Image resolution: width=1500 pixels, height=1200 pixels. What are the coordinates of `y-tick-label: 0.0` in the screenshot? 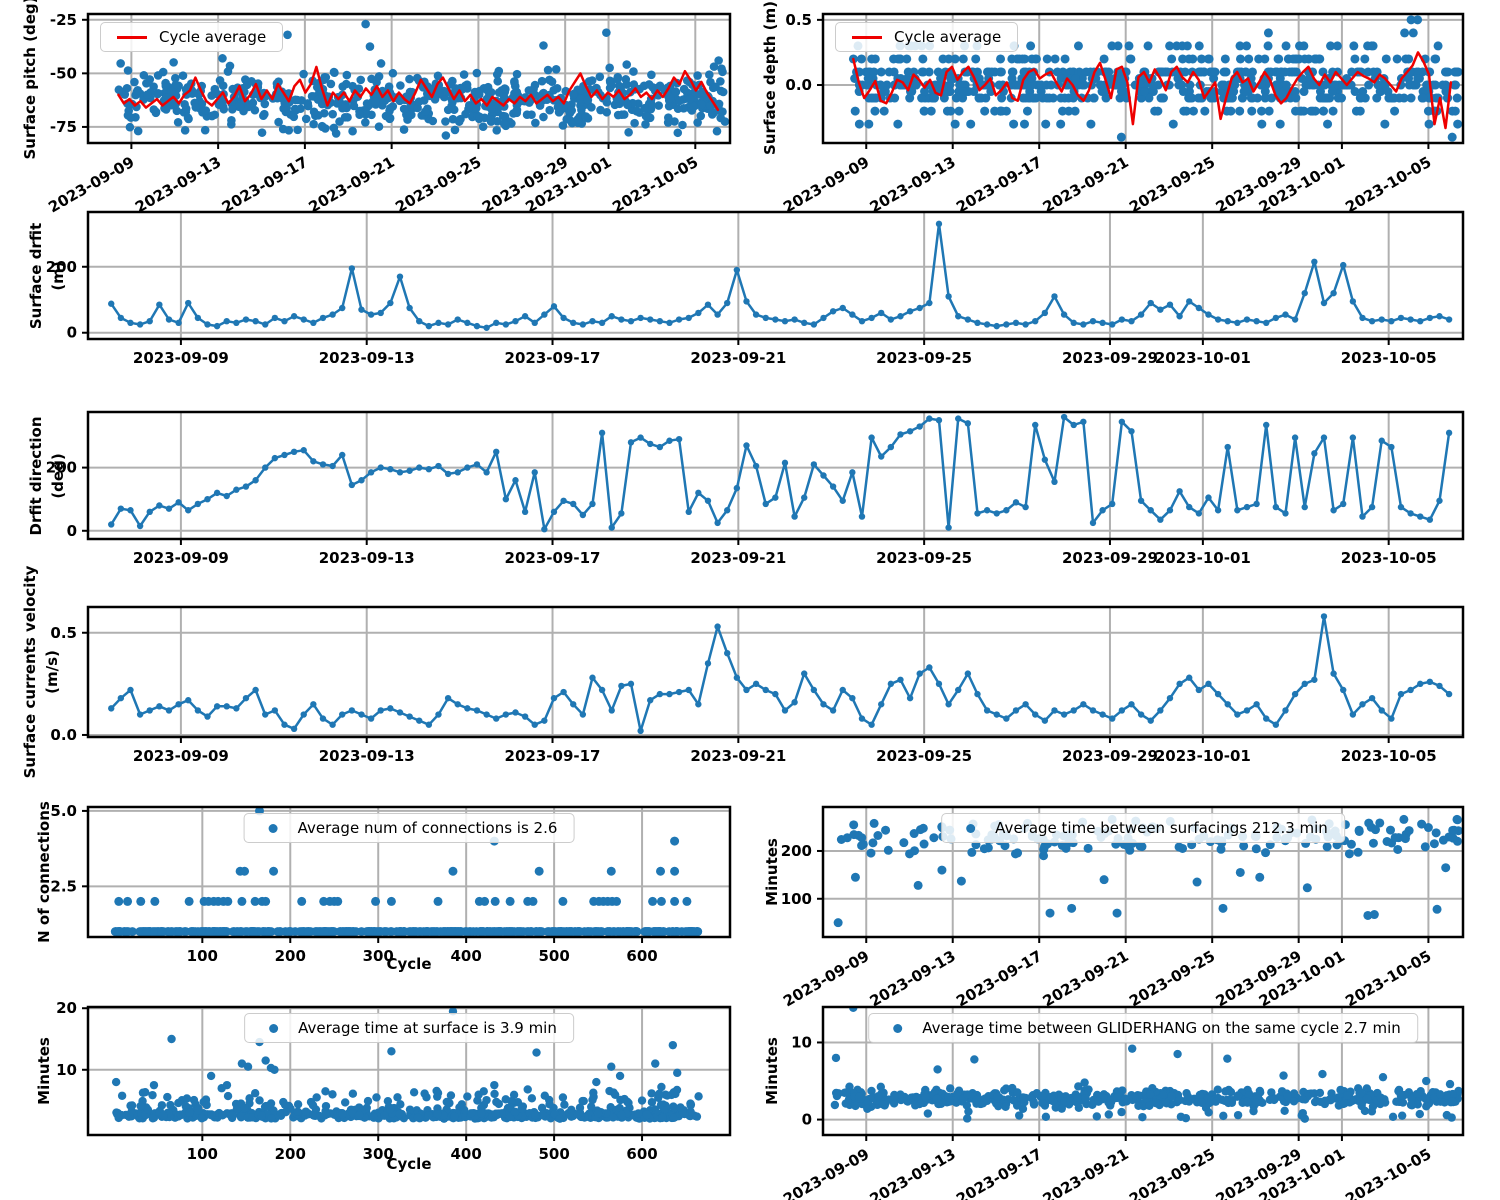 It's located at (798, 85).